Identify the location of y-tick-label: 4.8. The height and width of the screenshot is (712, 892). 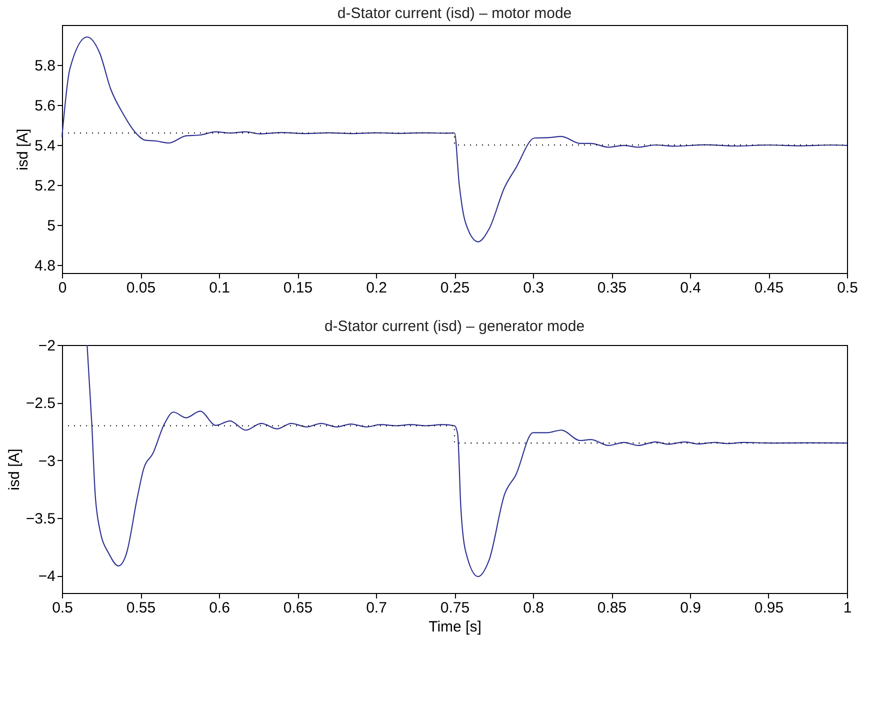
(45, 266).